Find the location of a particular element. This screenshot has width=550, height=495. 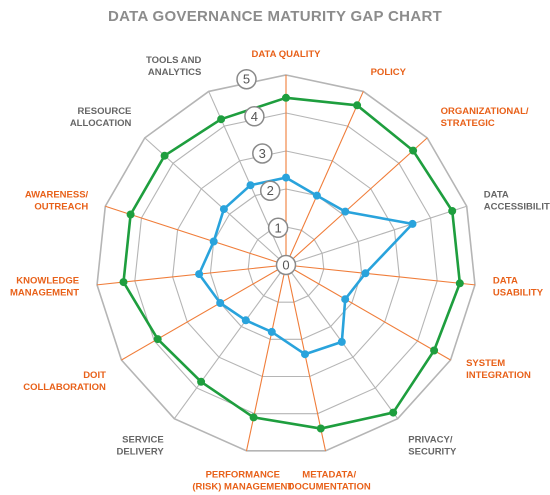

axis-label: SYSTEM INTEGRATION is located at coordinates (498, 369).